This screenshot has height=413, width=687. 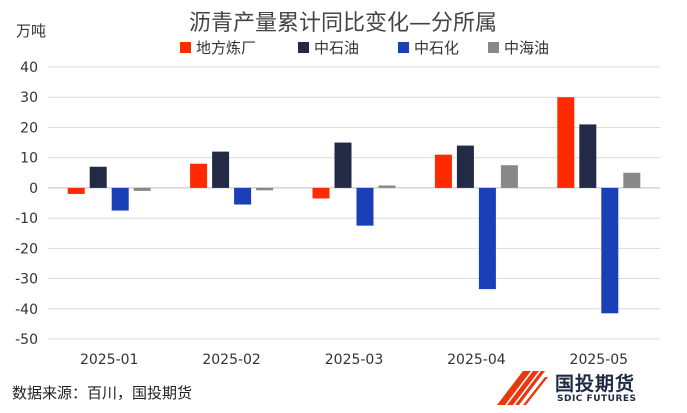 What do you see at coordinates (599, 360) in the screenshot?
I see `x-tick-label: 2025-05` at bounding box center [599, 360].